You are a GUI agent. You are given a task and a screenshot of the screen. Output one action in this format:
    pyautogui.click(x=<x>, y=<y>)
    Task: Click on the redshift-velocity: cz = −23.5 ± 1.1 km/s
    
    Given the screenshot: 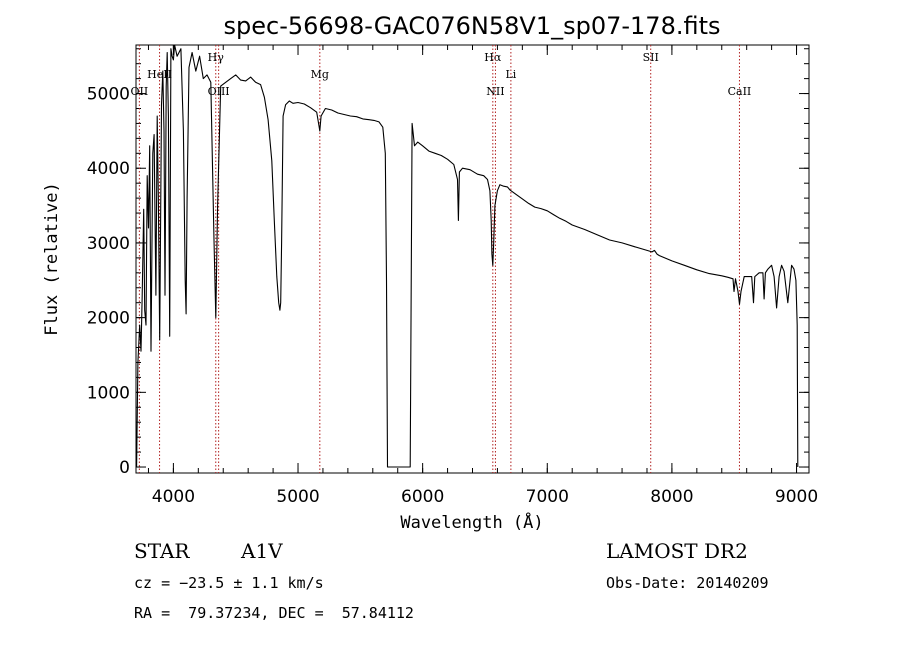 What is the action you would take?
    pyautogui.click(x=229, y=583)
    